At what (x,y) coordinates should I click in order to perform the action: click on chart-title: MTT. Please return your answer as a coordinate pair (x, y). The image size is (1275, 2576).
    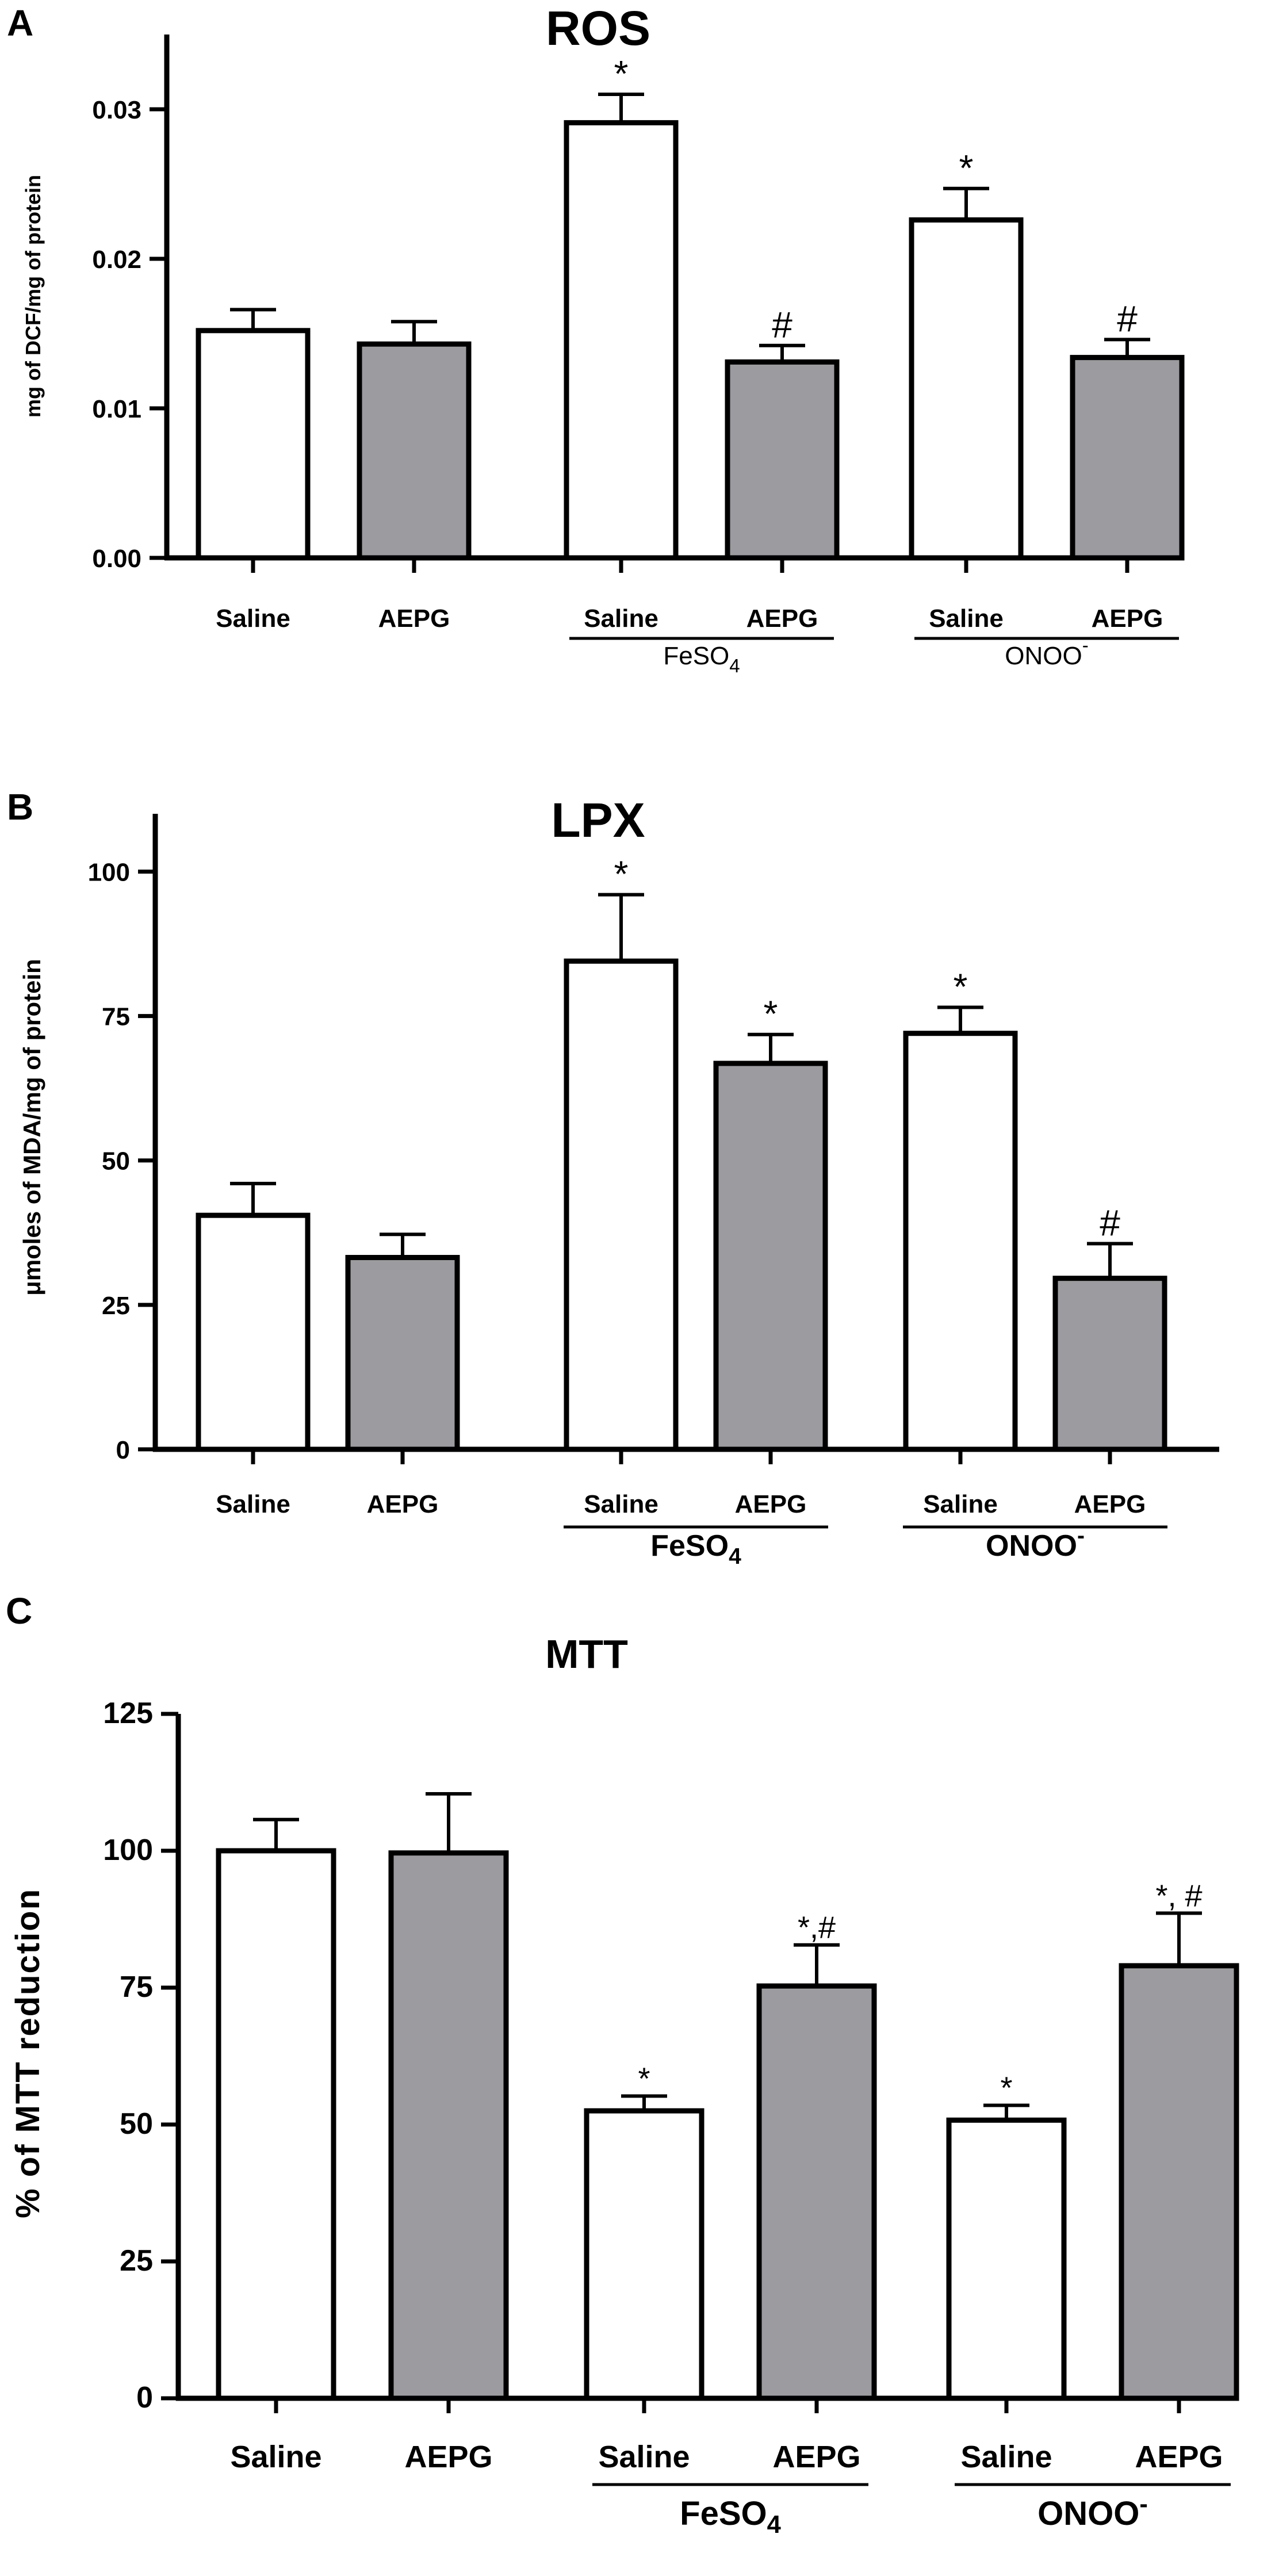
    Looking at the image, I should click on (586, 1654).